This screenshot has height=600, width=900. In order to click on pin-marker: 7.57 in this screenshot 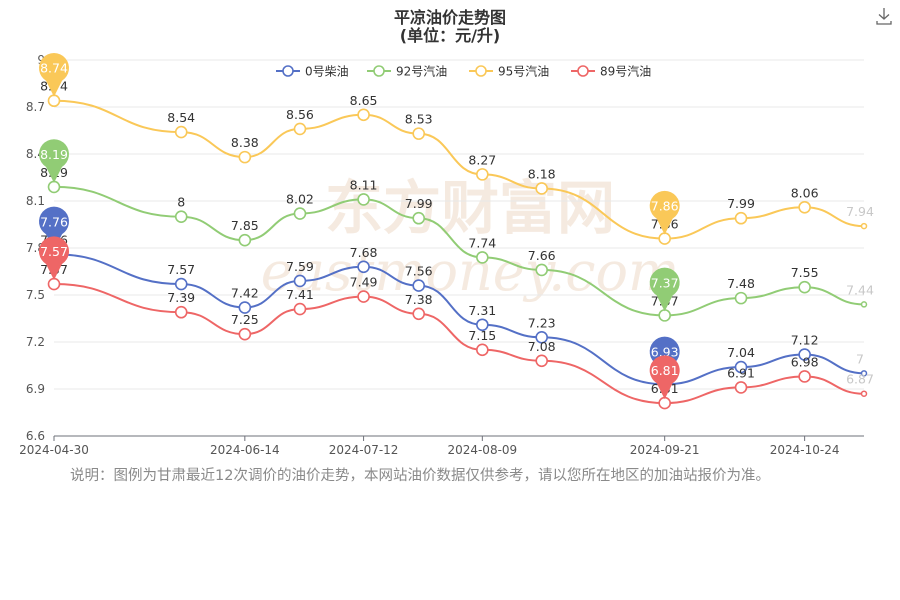, I will do `click(54, 258)`.